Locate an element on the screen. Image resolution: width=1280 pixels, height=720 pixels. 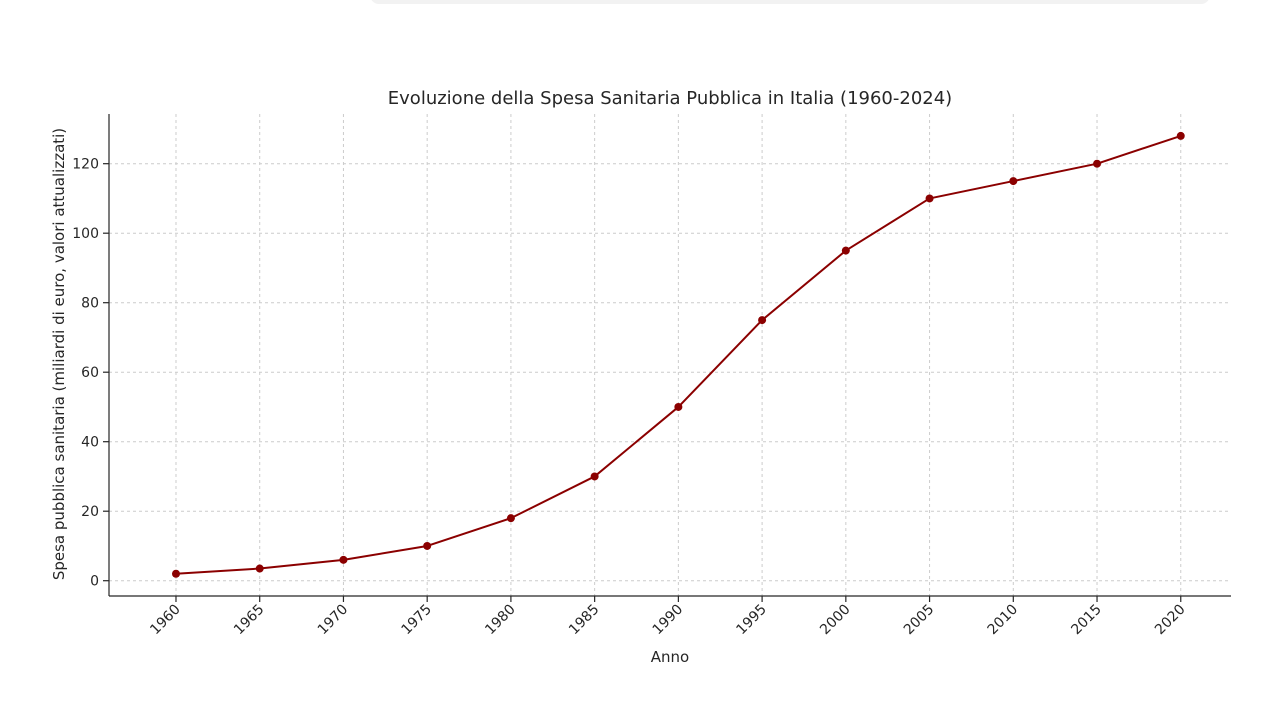
y-tick-label: 100 is located at coordinates (85, 234).